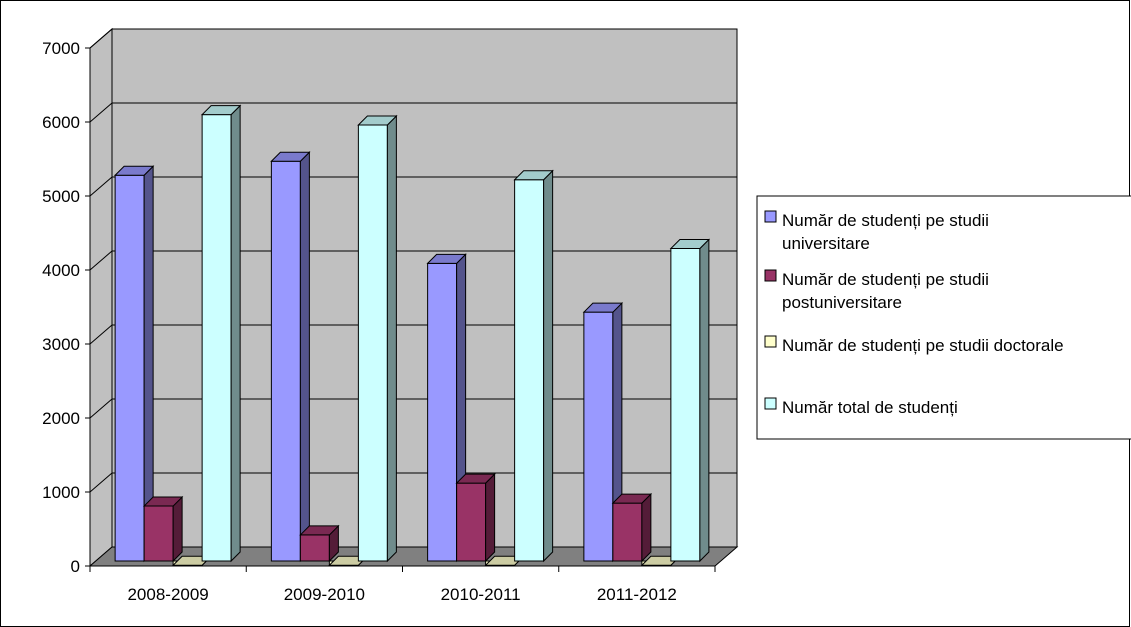 Image resolution: width=1131 pixels, height=627 pixels. What do you see at coordinates (61, 196) in the screenshot?
I see `y-tick-label: 5000` at bounding box center [61, 196].